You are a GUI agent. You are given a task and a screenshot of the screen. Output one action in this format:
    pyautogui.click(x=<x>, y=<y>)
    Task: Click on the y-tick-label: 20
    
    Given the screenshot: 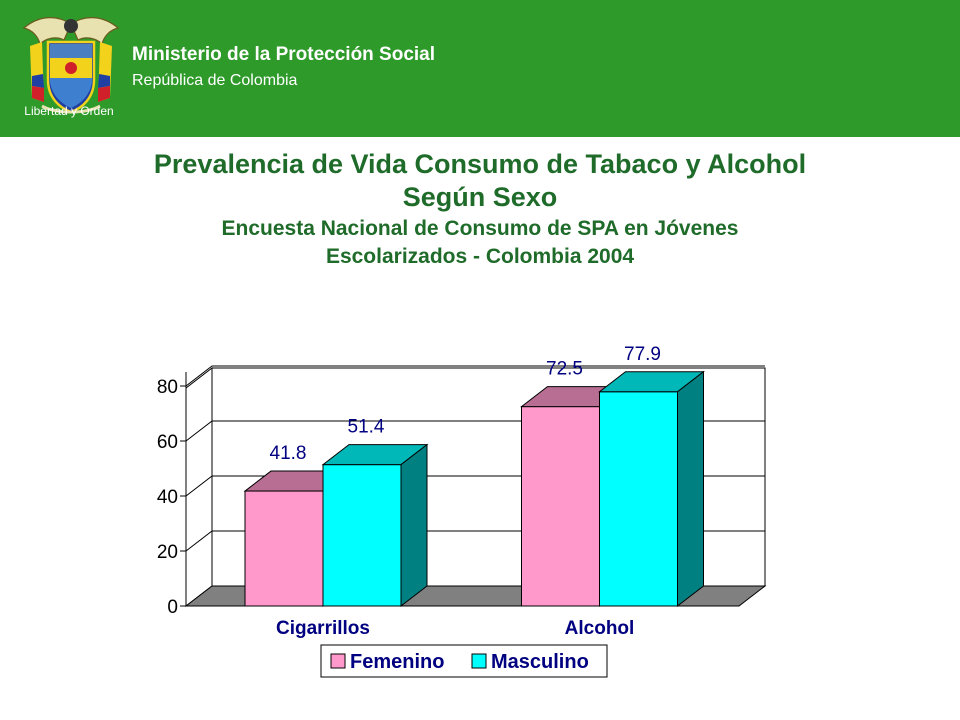 What is the action you would take?
    pyautogui.click(x=167, y=552)
    